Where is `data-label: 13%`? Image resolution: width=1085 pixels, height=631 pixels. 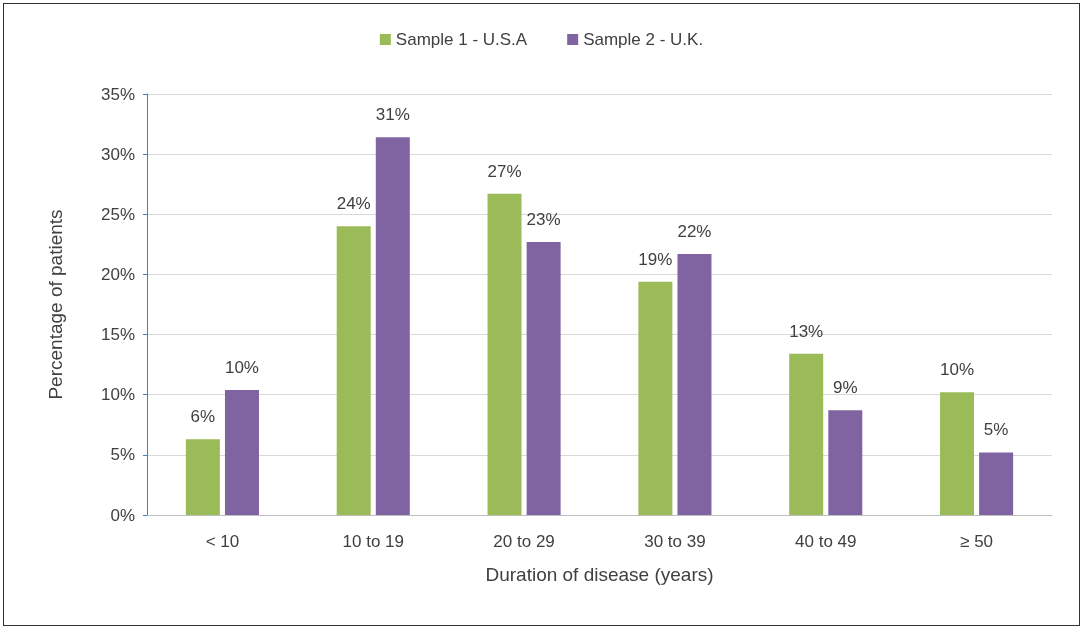
data-label: 13% is located at coordinates (806, 331).